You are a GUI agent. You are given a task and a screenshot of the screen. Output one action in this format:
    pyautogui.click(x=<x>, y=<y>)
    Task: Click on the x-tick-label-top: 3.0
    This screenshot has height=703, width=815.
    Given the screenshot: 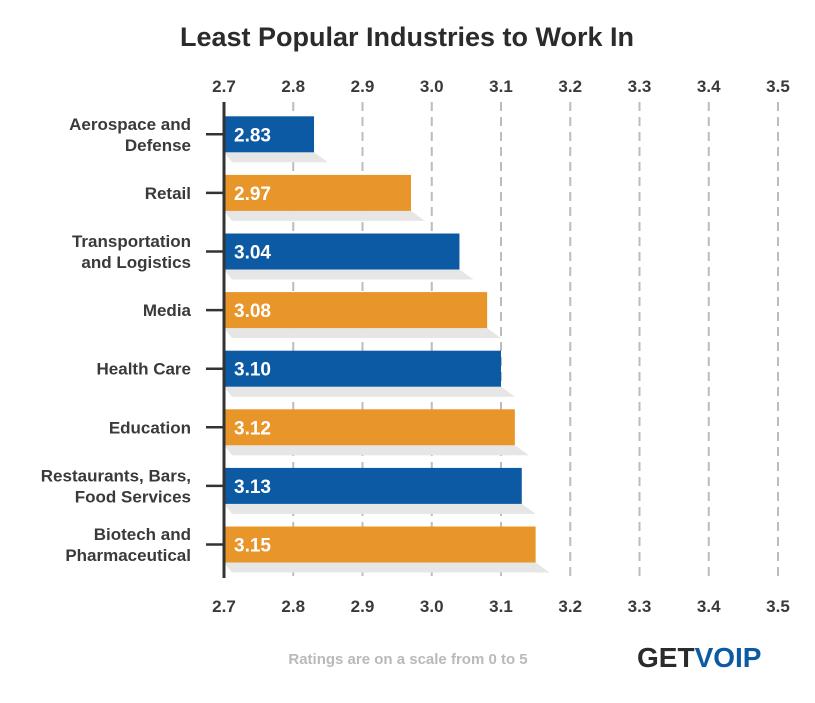 What is the action you would take?
    pyautogui.click(x=432, y=86)
    